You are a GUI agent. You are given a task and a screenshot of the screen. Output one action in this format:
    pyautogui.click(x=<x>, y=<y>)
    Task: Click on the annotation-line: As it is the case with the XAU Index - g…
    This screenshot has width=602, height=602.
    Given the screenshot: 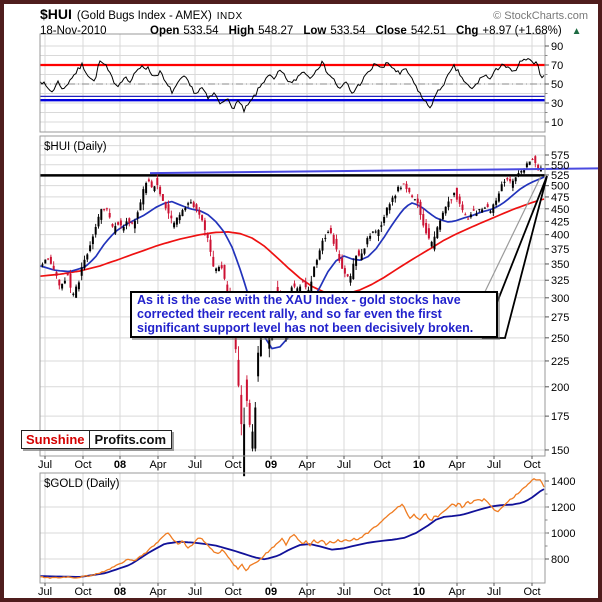 What is the action you would take?
    pyautogui.click(x=299, y=300)
    